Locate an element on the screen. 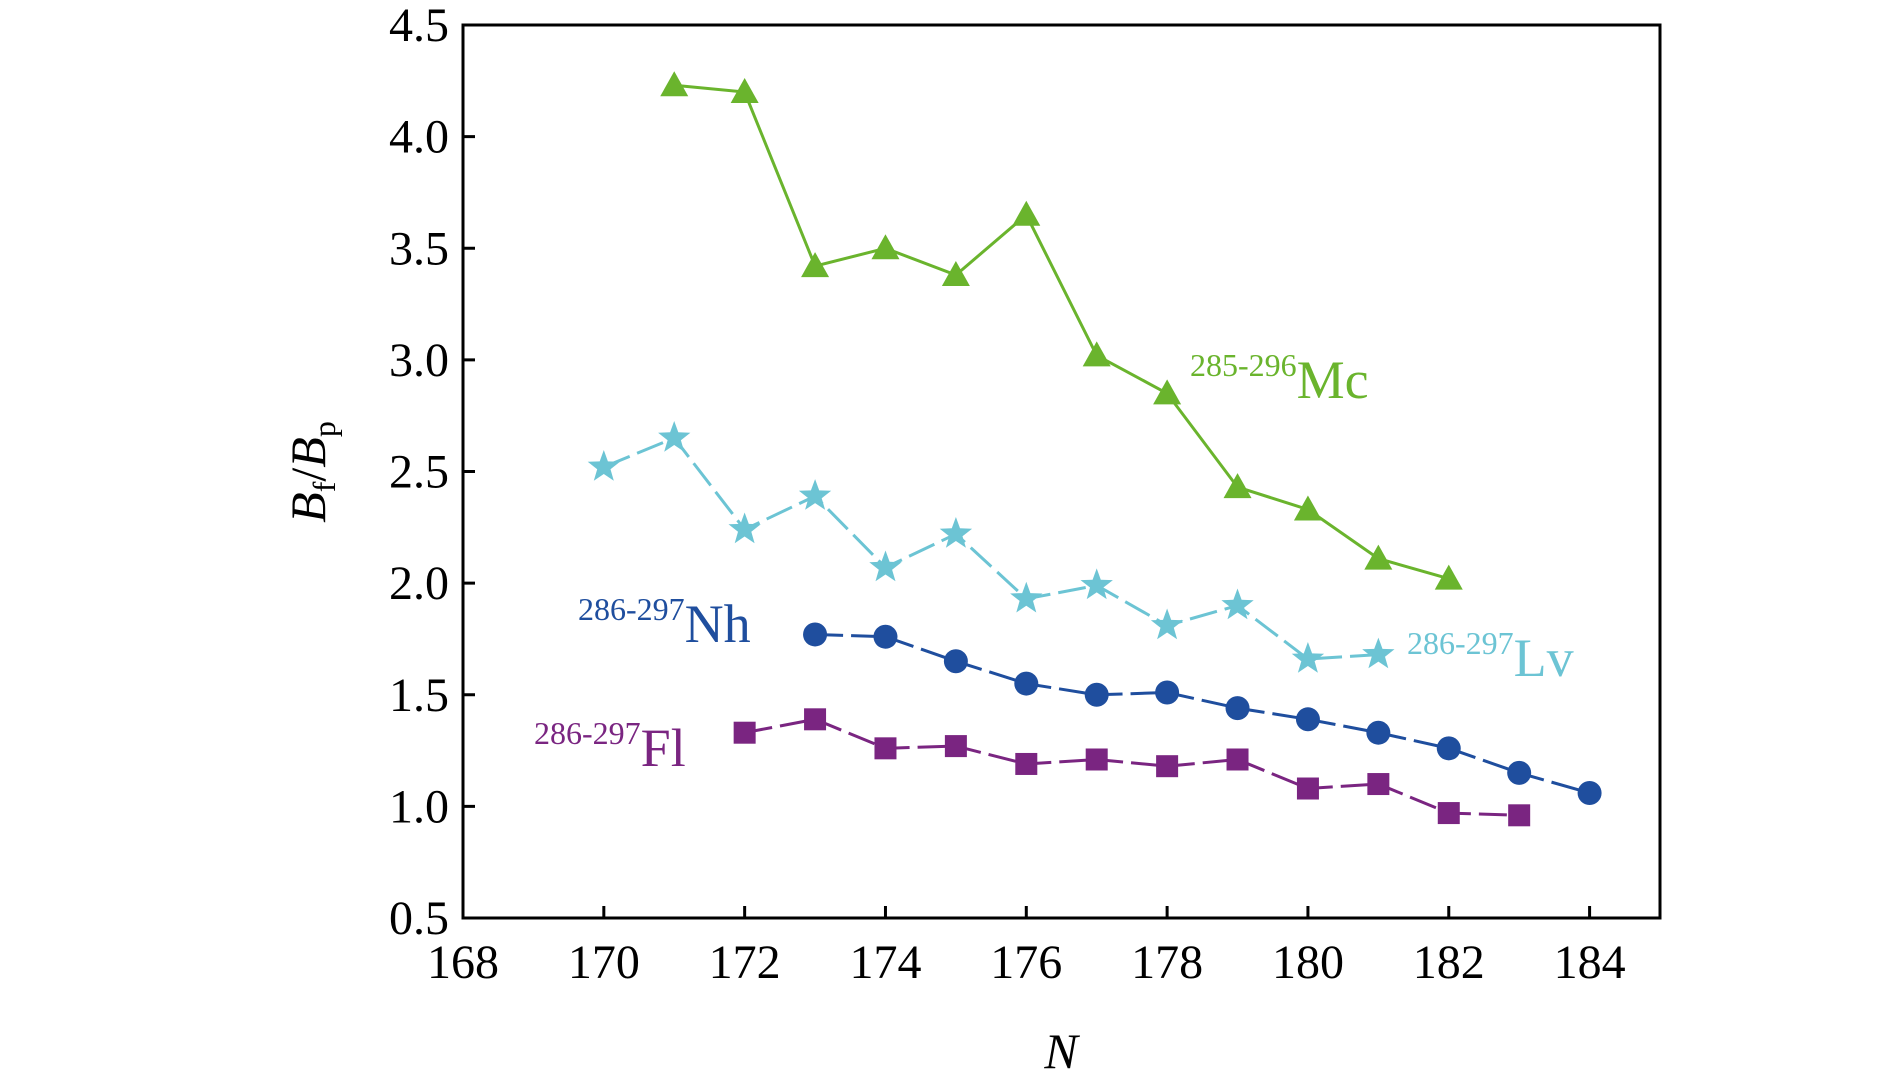  series-line-fl is located at coordinates (1132, 767).